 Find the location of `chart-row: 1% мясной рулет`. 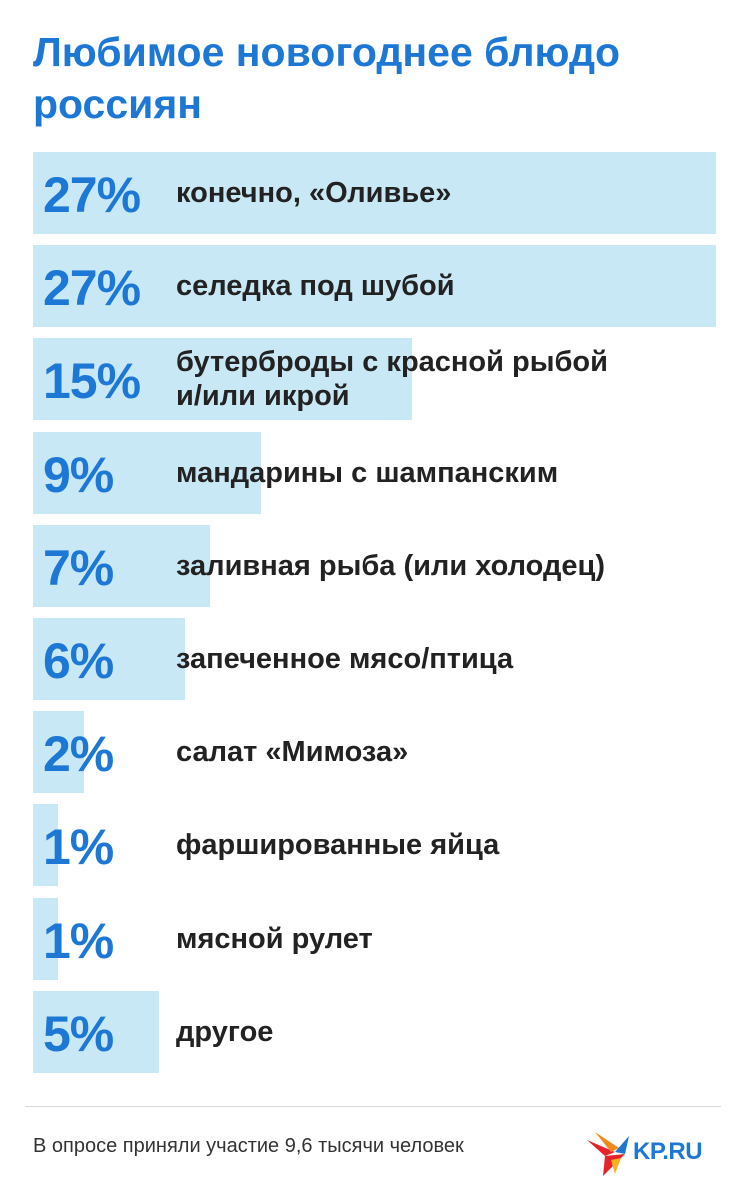

chart-row: 1% мясной рулет is located at coordinates (374, 938).